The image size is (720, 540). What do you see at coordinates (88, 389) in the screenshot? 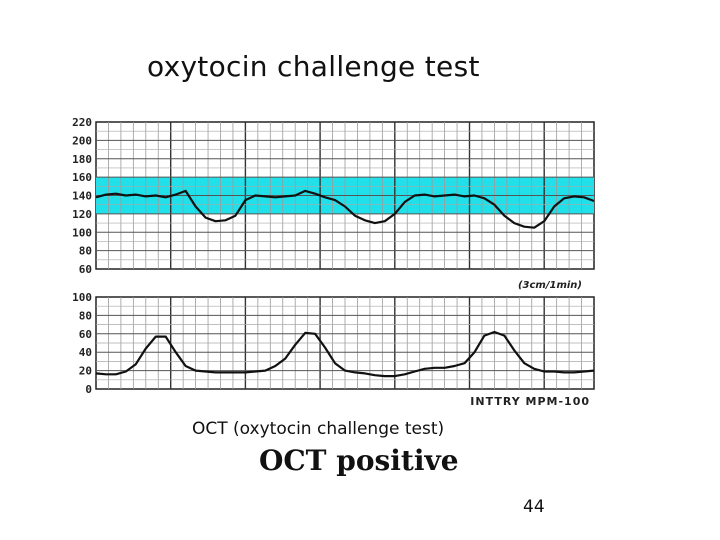
I see `uc-y-tick-label: 0` at bounding box center [88, 389].